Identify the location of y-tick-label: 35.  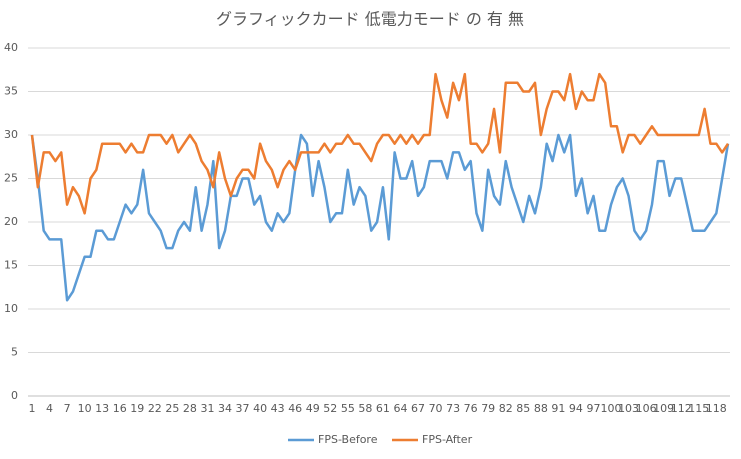
(11, 91).